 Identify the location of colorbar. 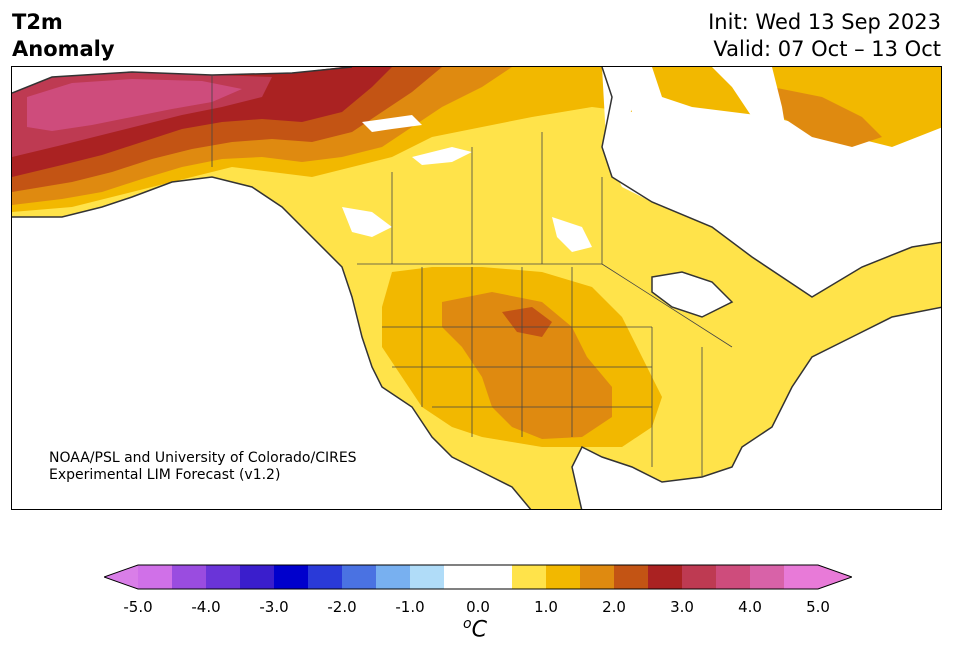
(478, 577).